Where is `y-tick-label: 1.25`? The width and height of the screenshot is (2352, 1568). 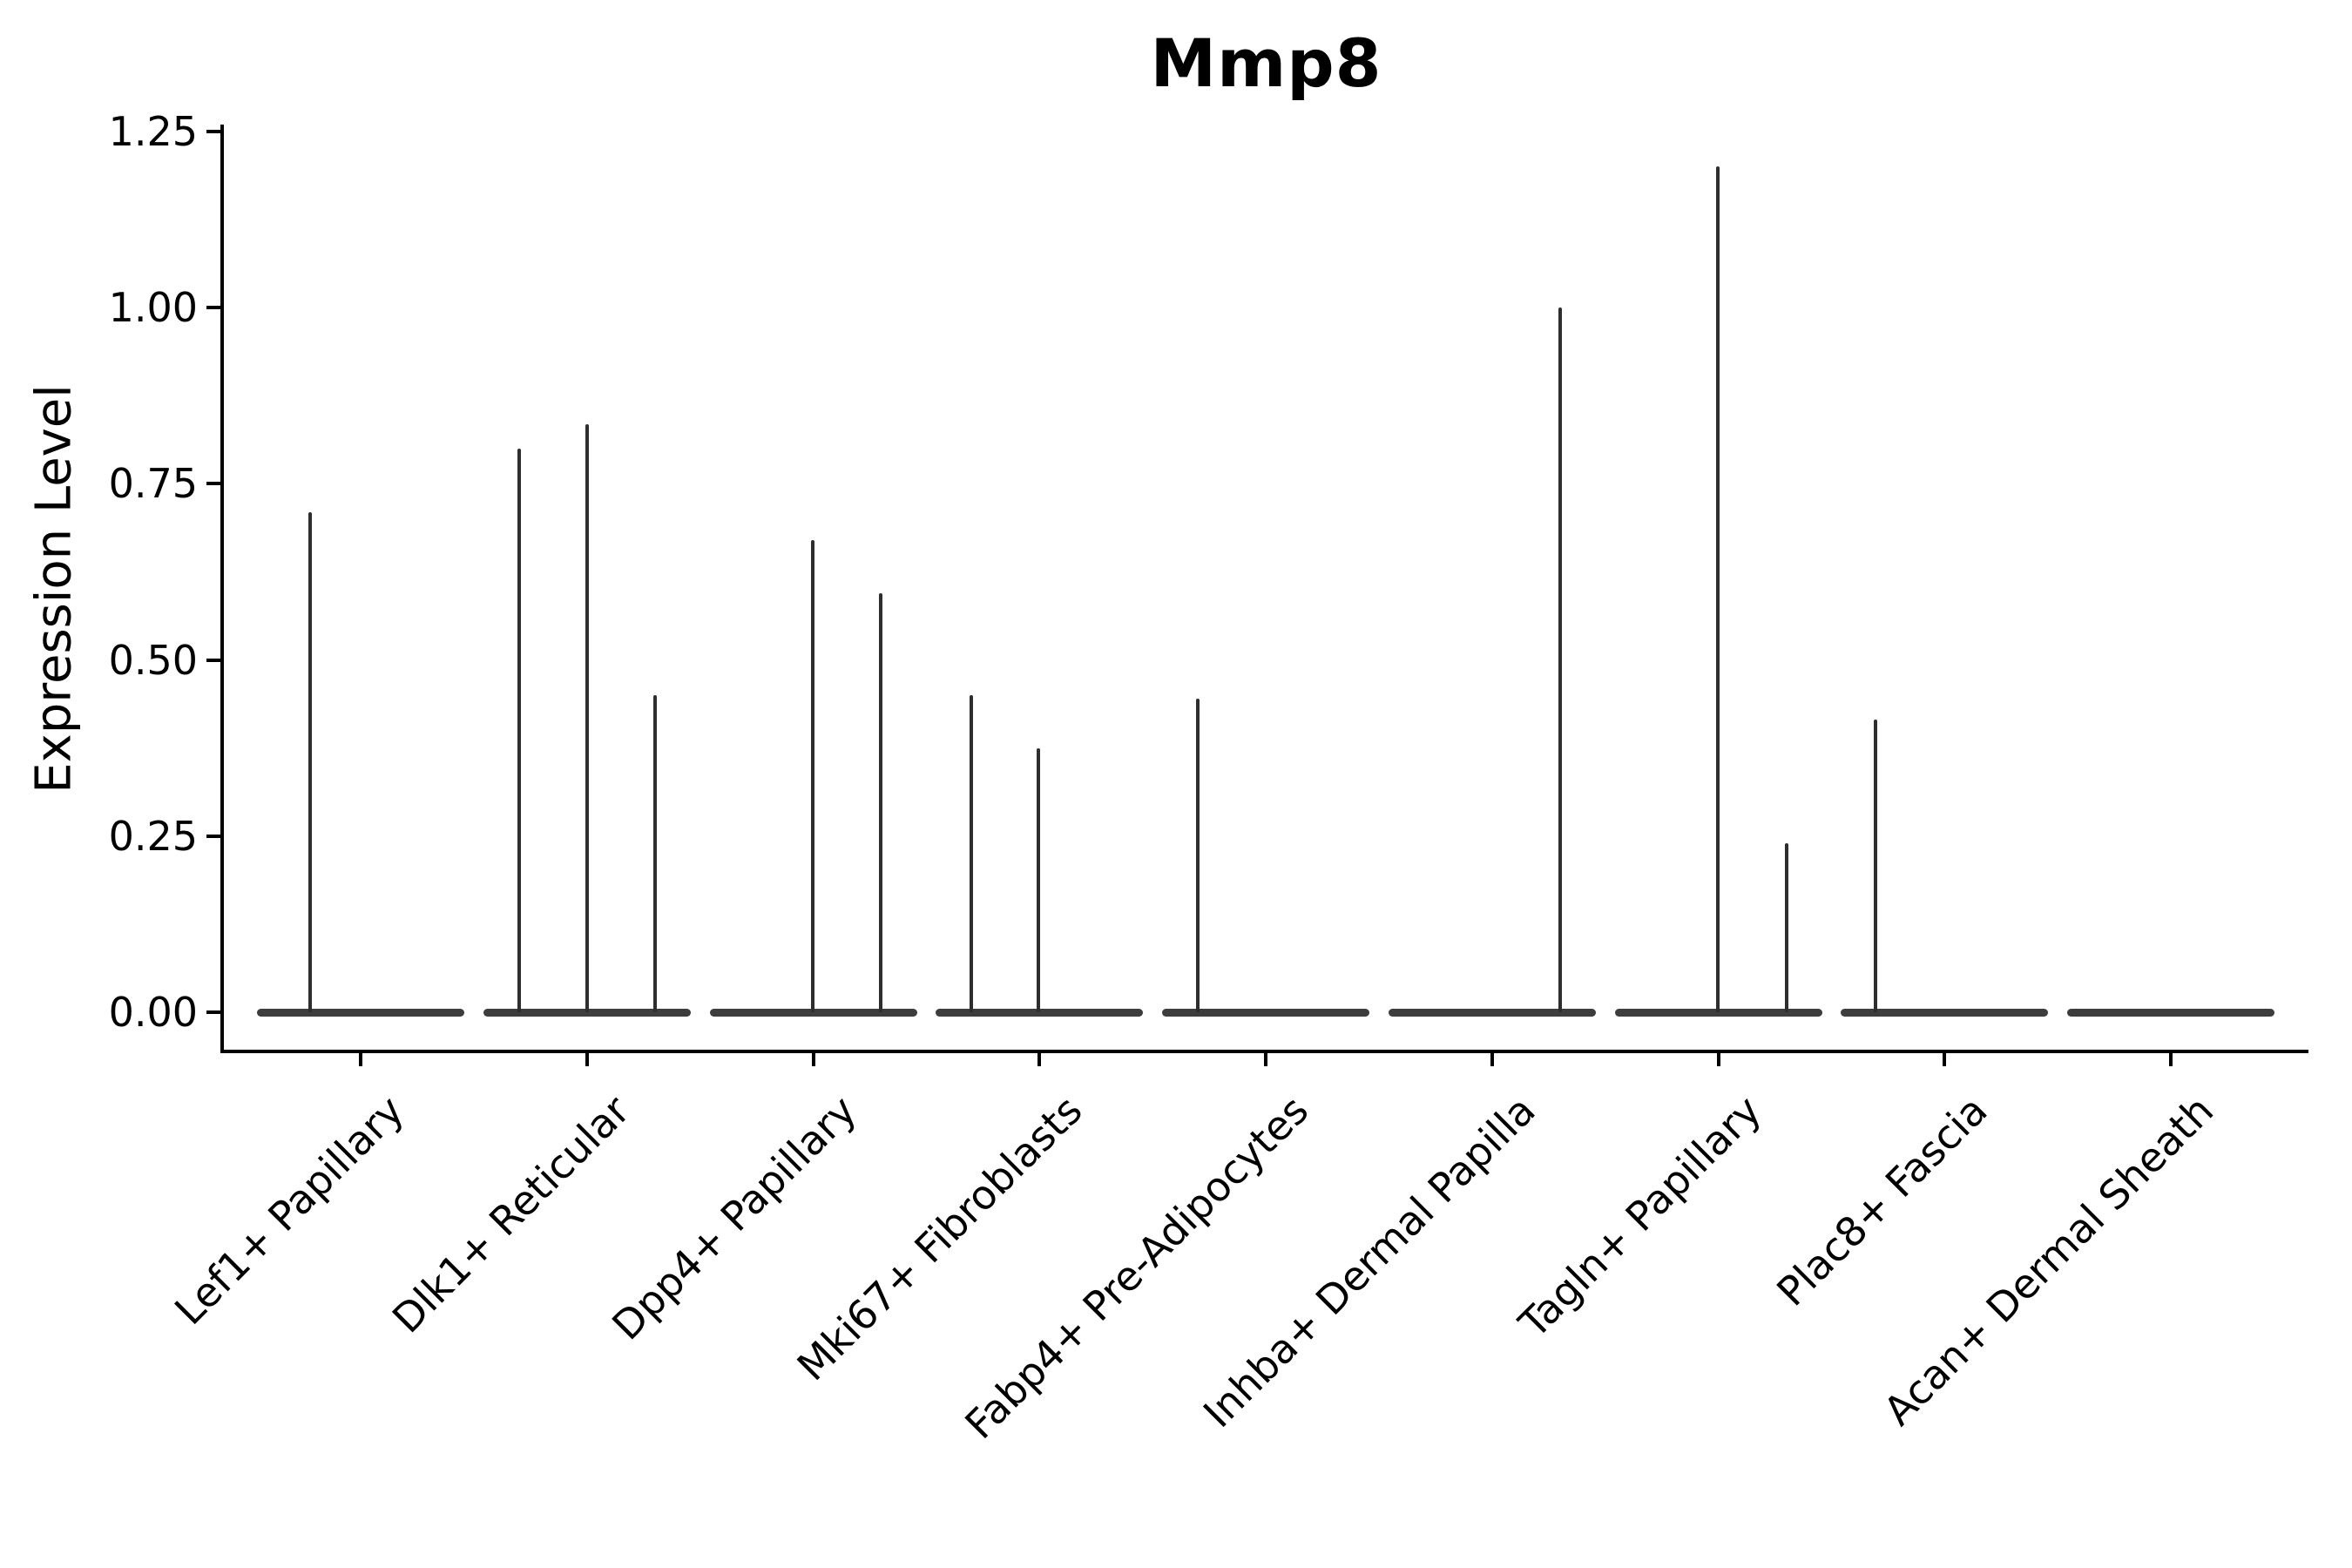
y-tick-label: 1.25 is located at coordinates (153, 131).